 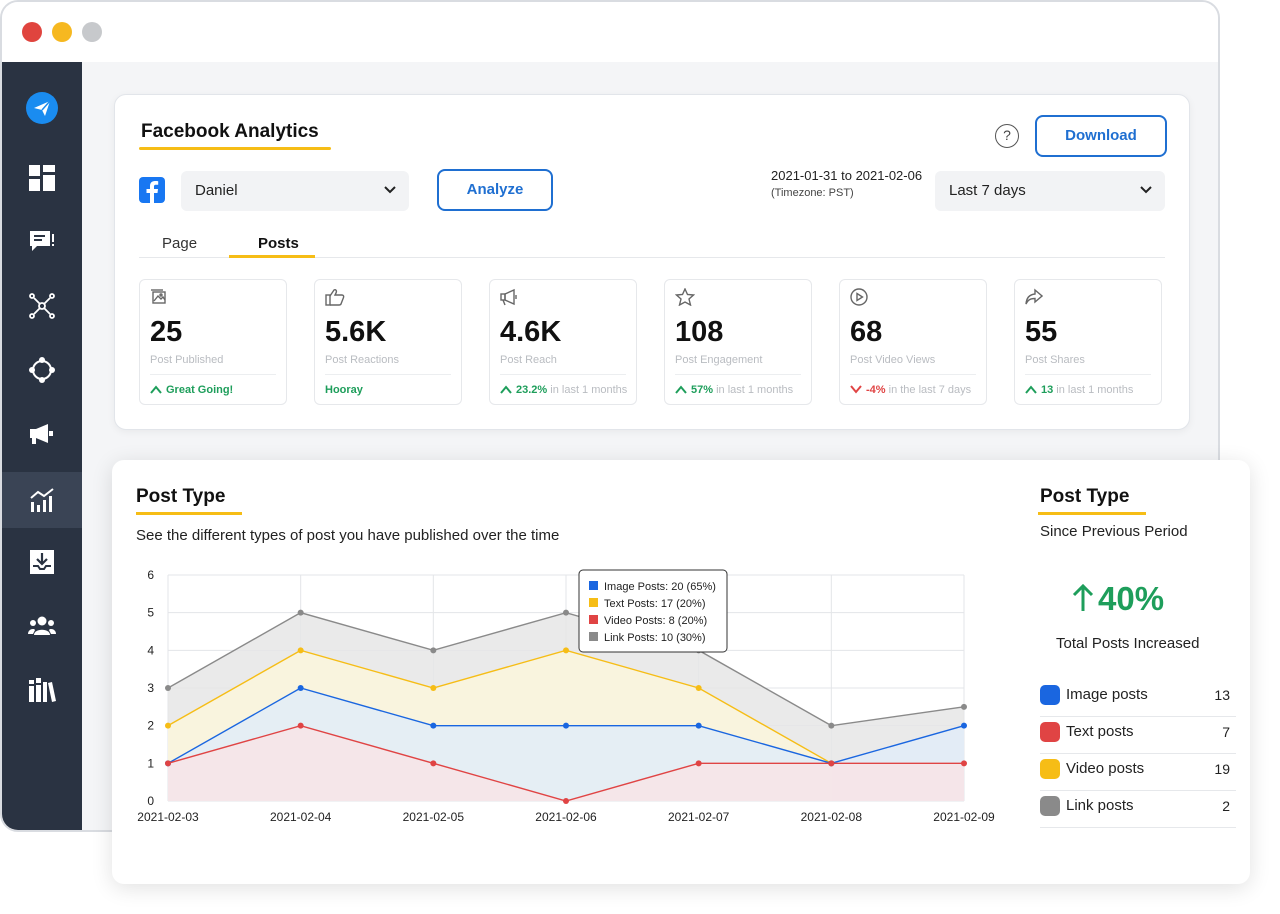 I want to click on sidebar-item-downloads, so click(x=42, y=562).